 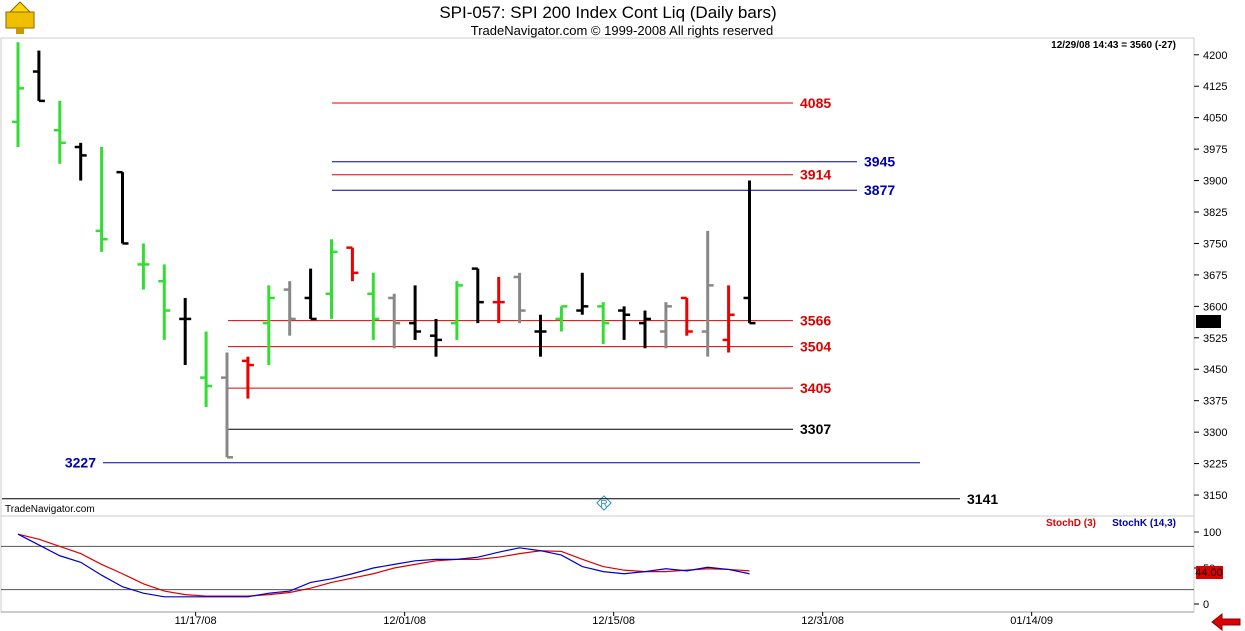 What do you see at coordinates (1215, 119) in the screenshot?
I see `price-tick-label: 4050` at bounding box center [1215, 119].